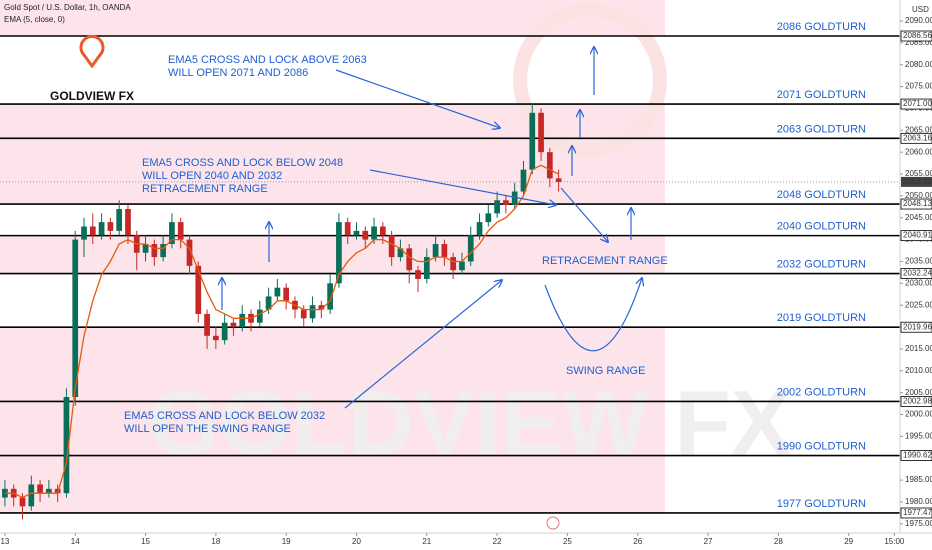  I want to click on level-name: 1977 GOLDTURN, so click(821, 504).